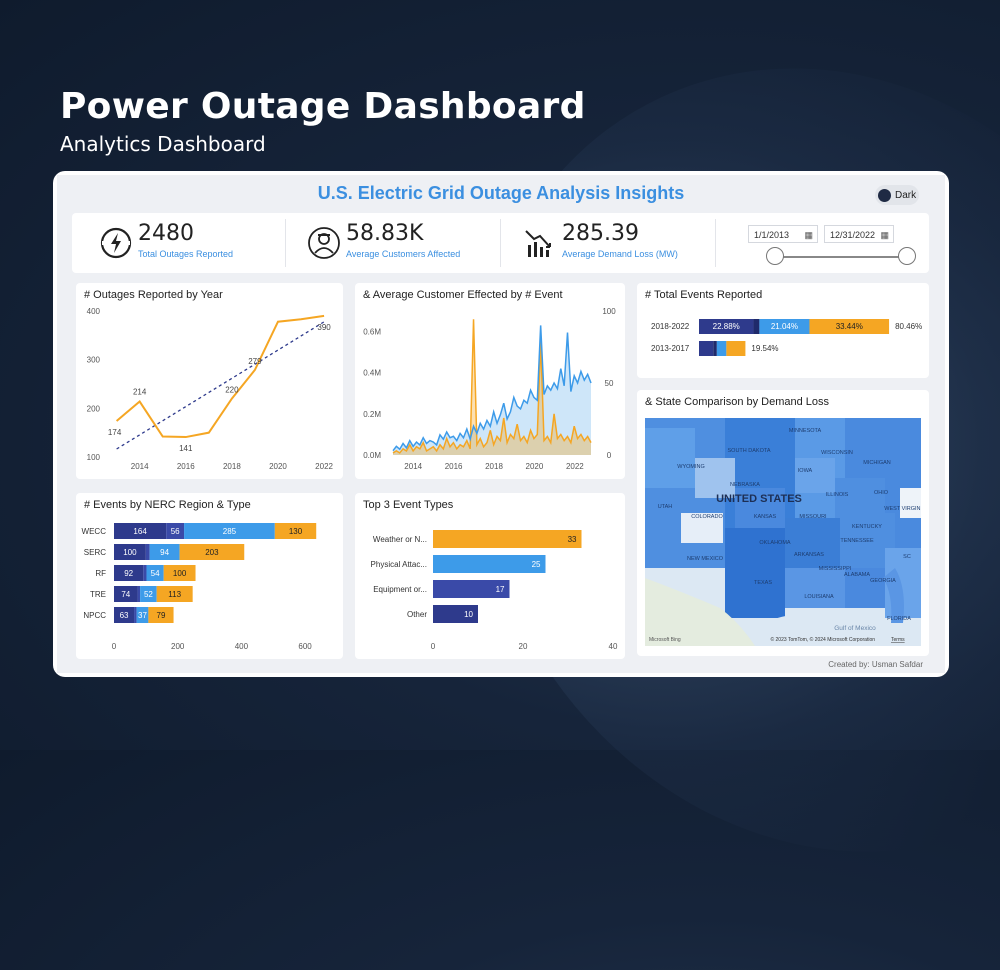 The image size is (1000, 970). What do you see at coordinates (116, 243) in the screenshot?
I see `power-plug-icon` at bounding box center [116, 243].